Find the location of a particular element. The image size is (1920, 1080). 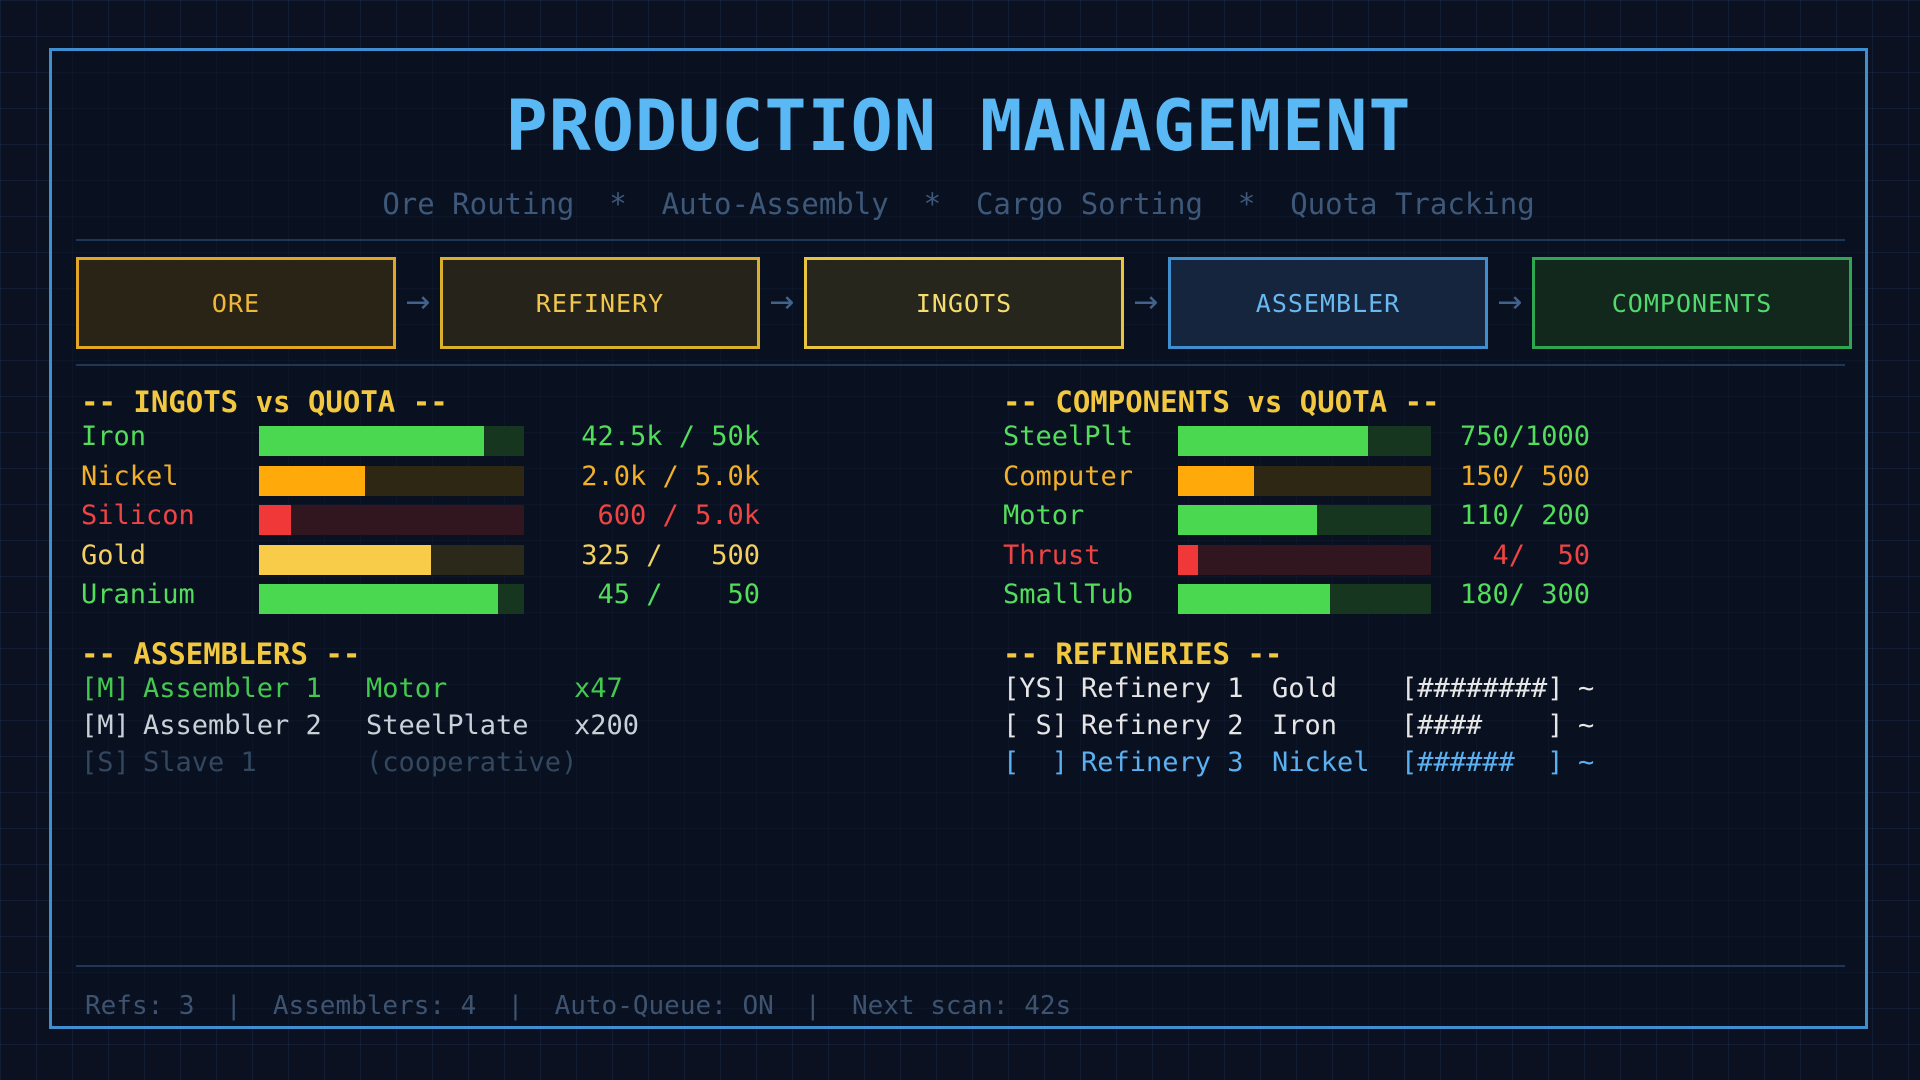

quota-label: Iron is located at coordinates (114, 436).